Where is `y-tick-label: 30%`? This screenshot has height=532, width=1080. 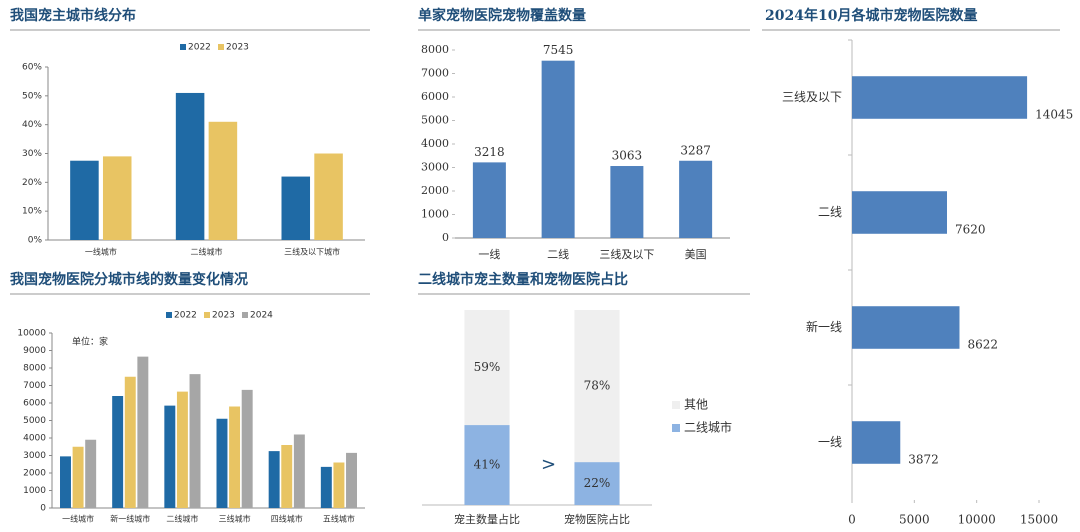 y-tick-label: 30% is located at coordinates (32, 154).